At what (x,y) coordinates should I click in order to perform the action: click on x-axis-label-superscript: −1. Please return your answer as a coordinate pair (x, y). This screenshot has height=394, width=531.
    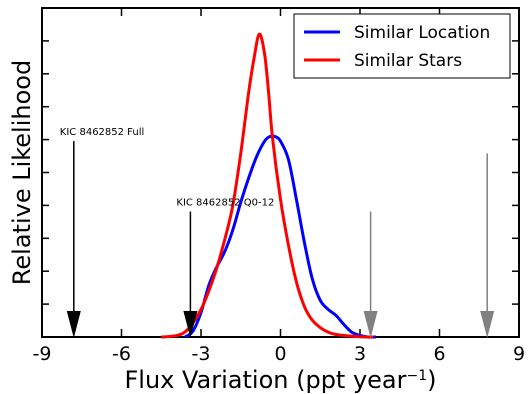
    Looking at the image, I should click on (417, 376).